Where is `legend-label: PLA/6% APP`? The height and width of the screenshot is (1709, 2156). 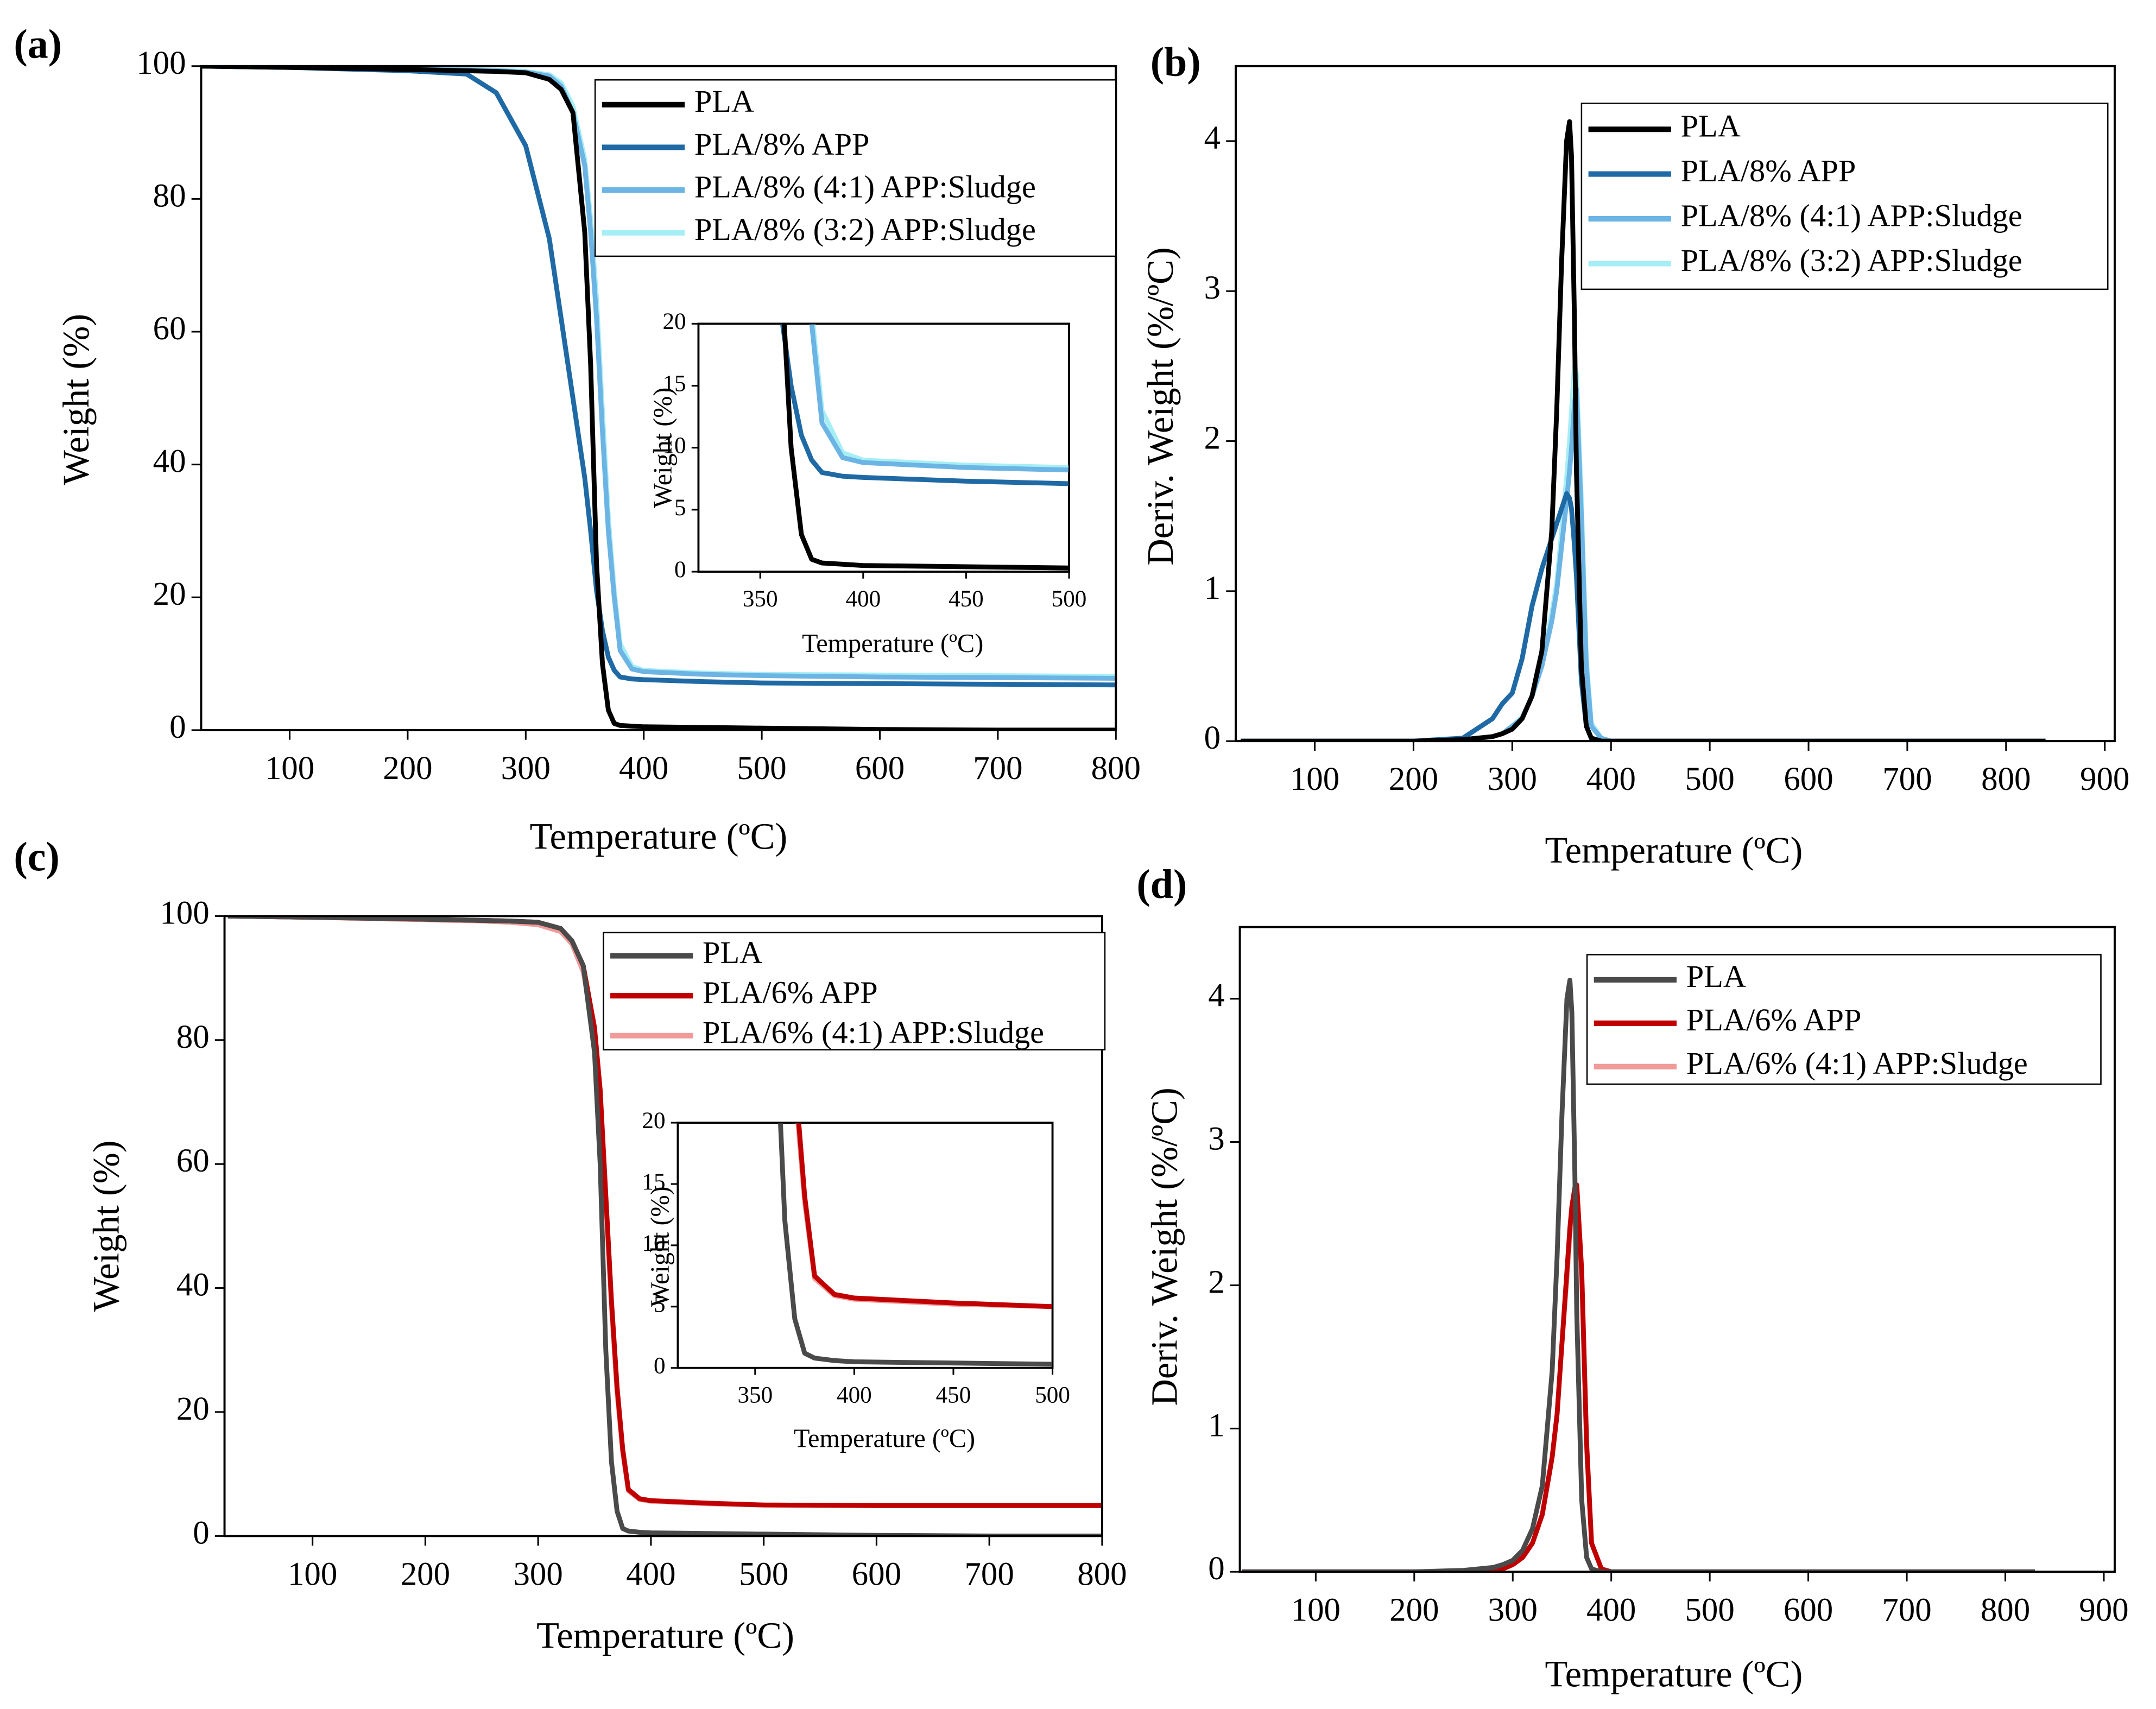 legend-label: PLA/6% APP is located at coordinates (1774, 1019).